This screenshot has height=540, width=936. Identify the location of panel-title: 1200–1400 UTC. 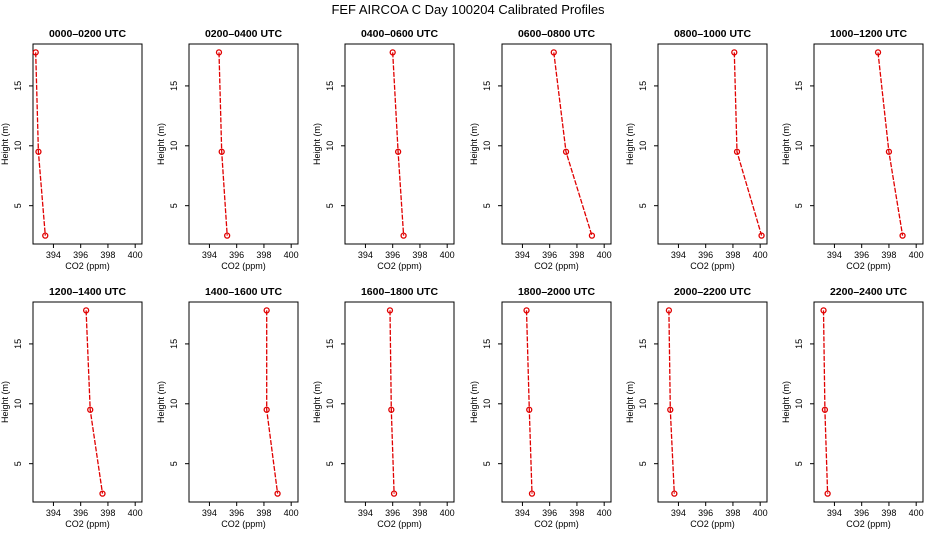
(87, 292).